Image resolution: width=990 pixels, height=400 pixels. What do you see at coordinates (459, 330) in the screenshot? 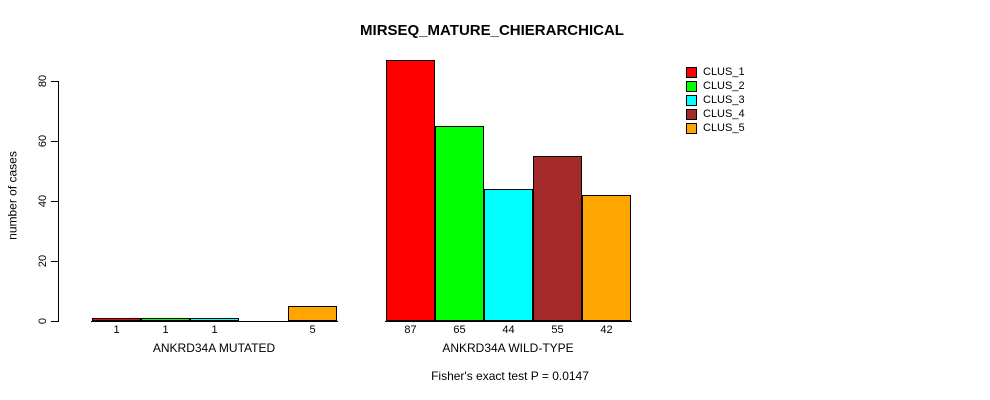
I see `bar-value-label: 65` at bounding box center [459, 330].